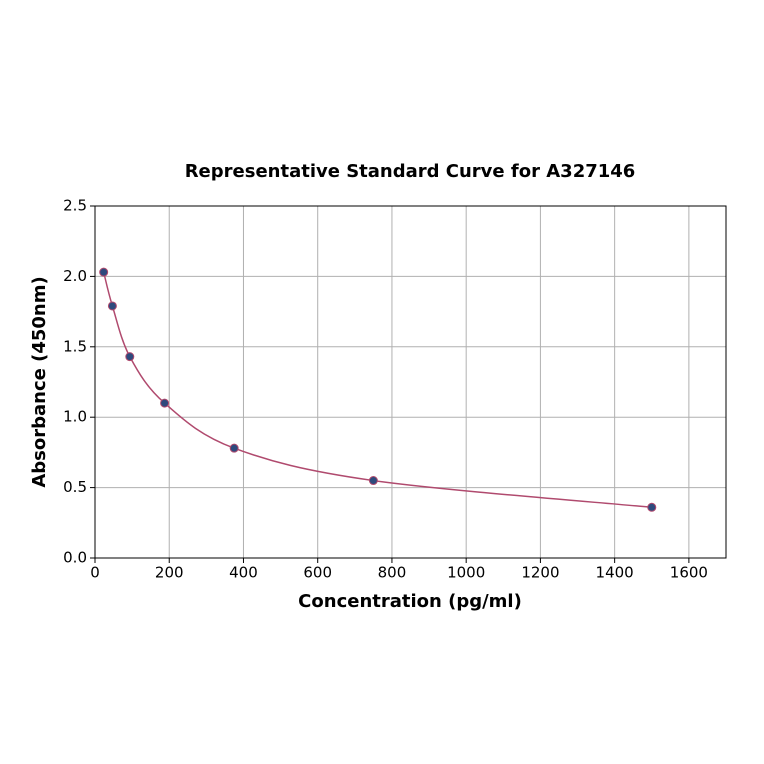  I want to click on y-tick-label: 0.0, so click(75, 558).